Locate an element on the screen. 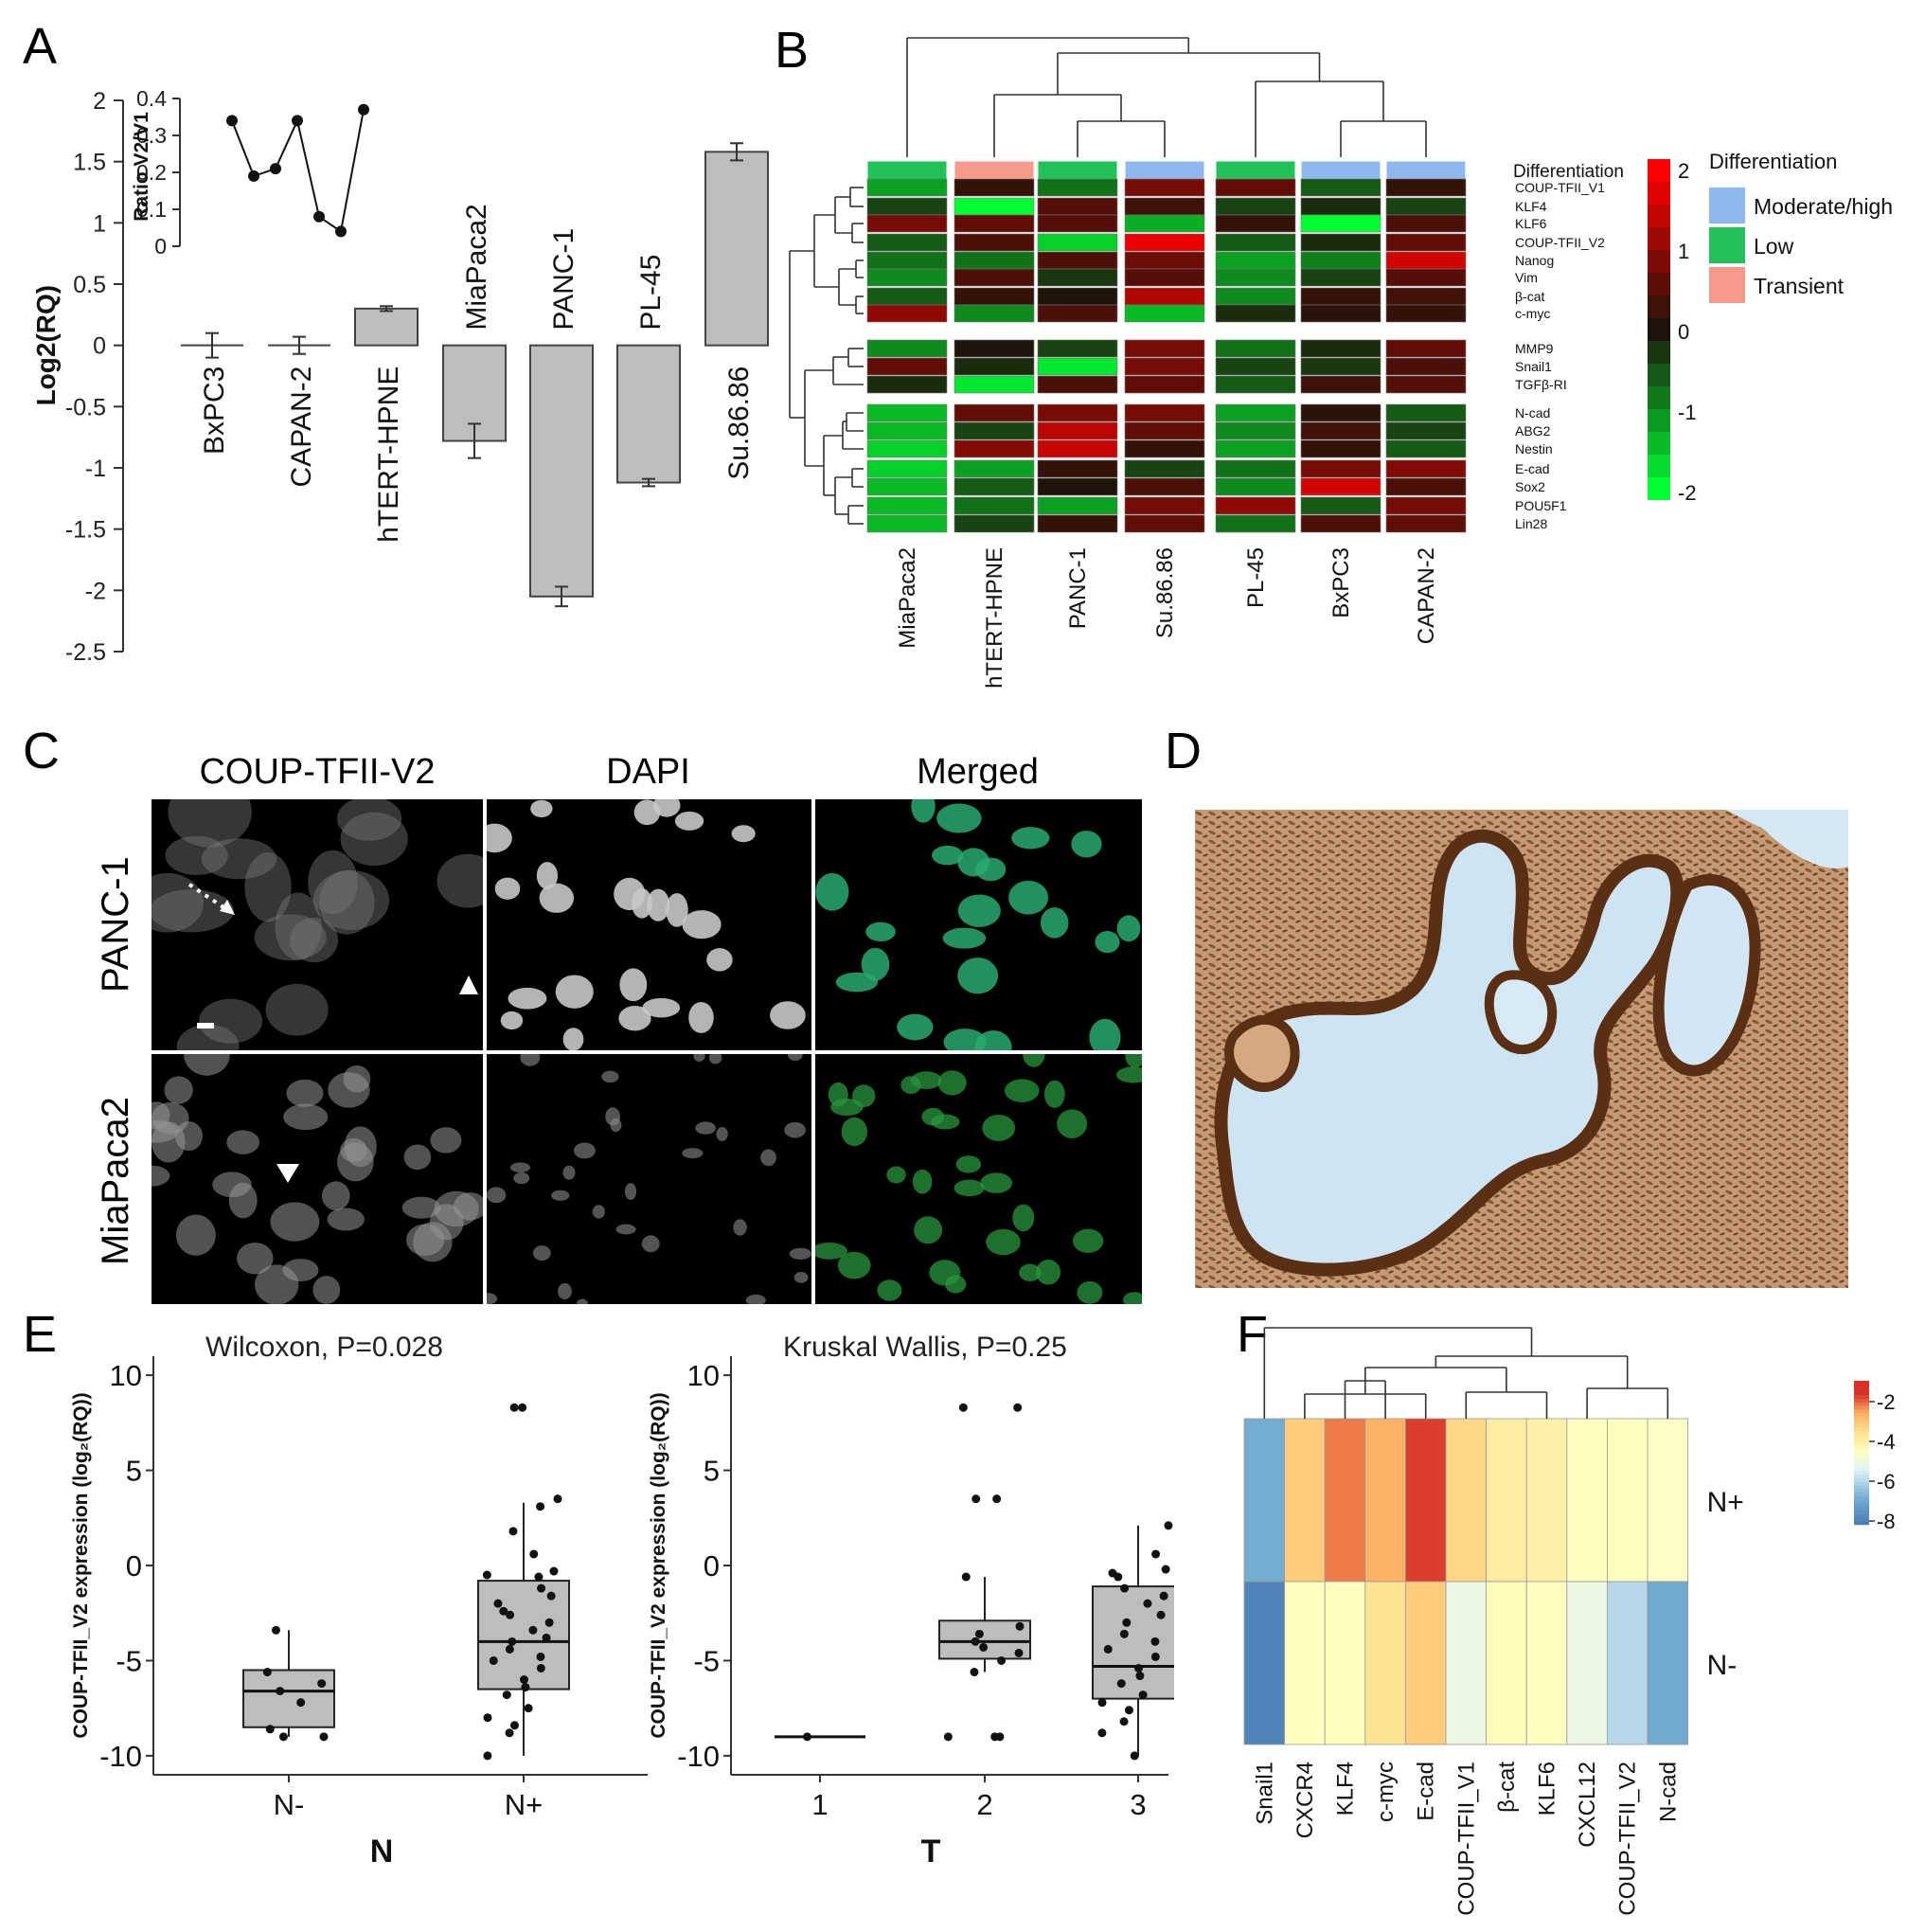  panel-d-histology-image is located at coordinates (1522, 1049).